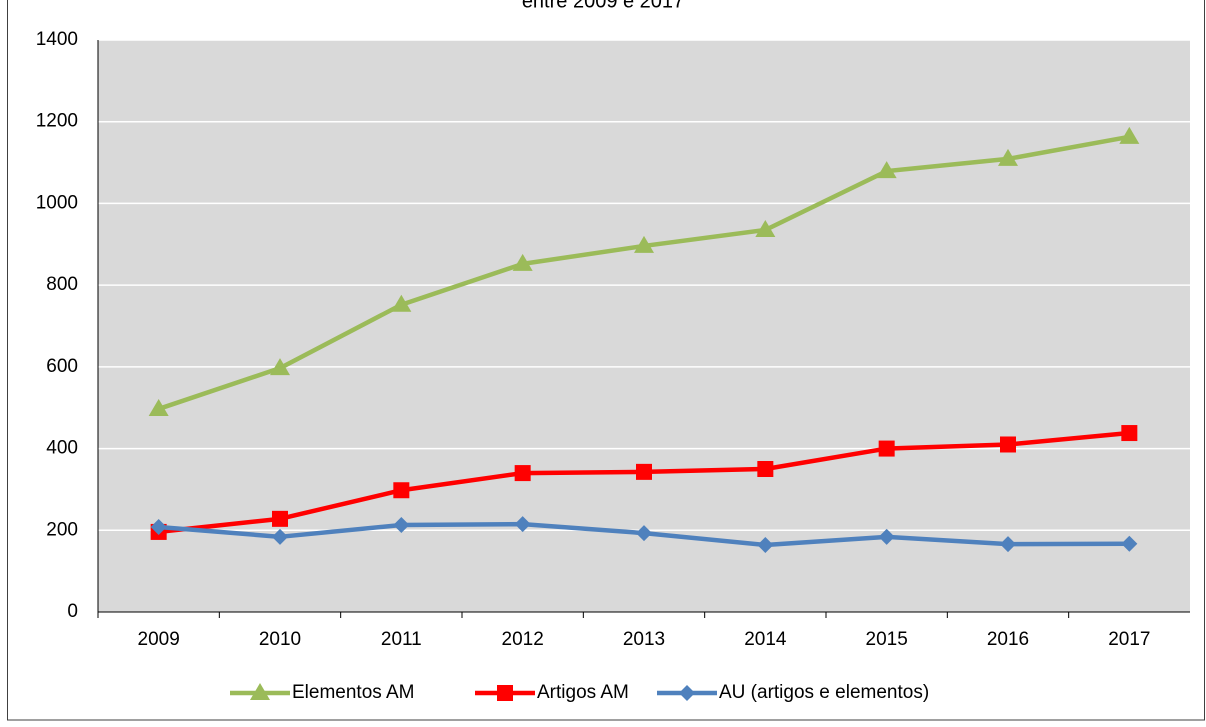 The height and width of the screenshot is (727, 1206). I want to click on y-tick-label: 1200, so click(57, 121).